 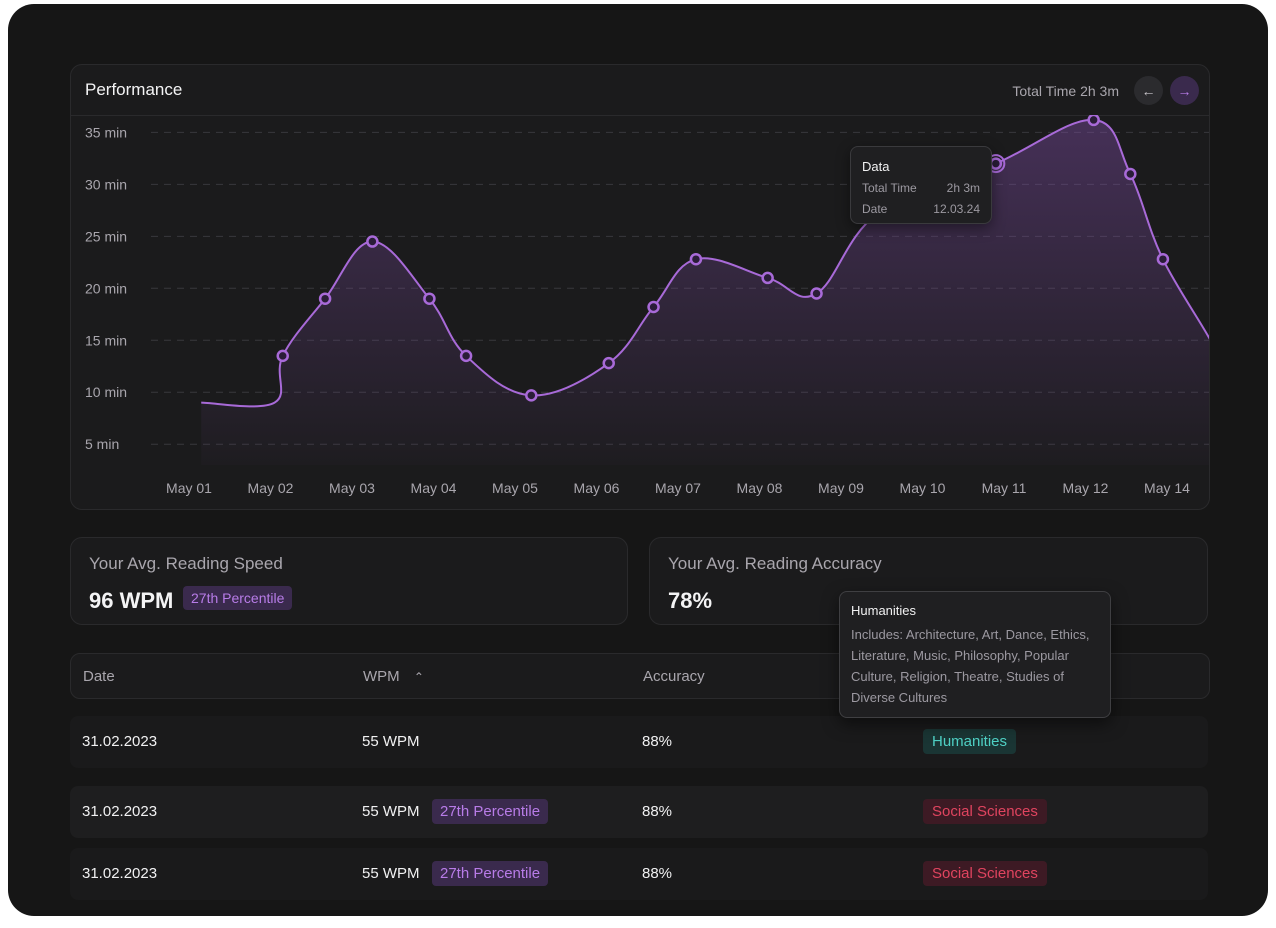 I want to click on x-tick-label: May 04, so click(x=434, y=488).